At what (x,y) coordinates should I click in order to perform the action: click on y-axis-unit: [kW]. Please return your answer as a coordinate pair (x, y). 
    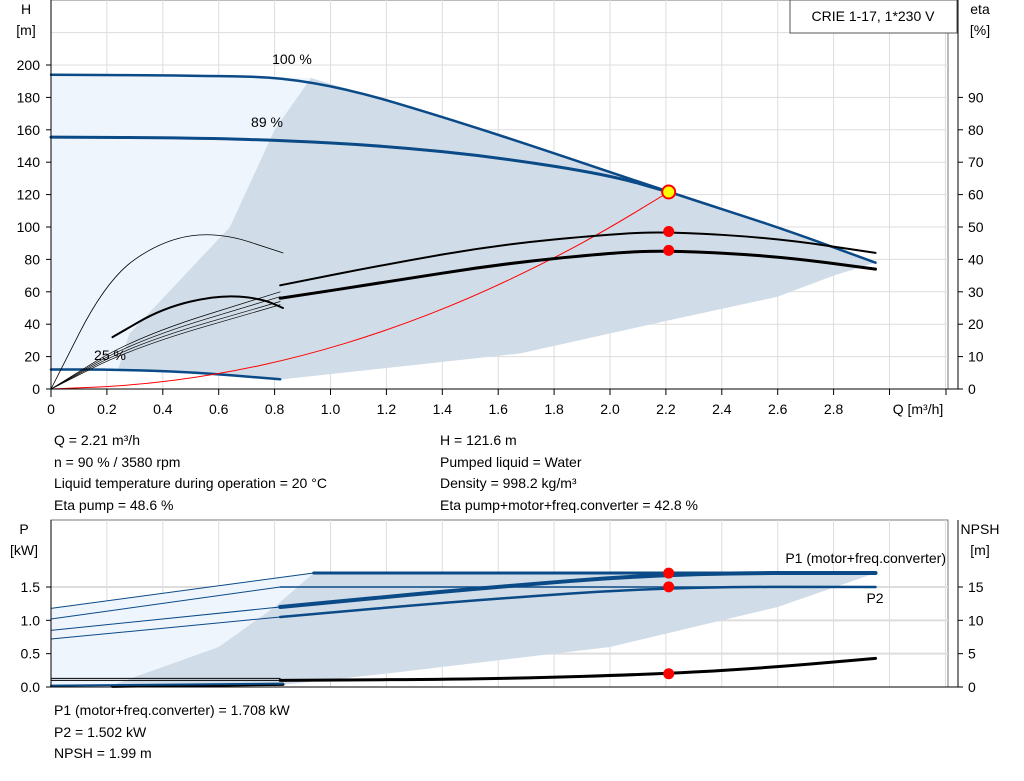
    Looking at the image, I should click on (24, 550).